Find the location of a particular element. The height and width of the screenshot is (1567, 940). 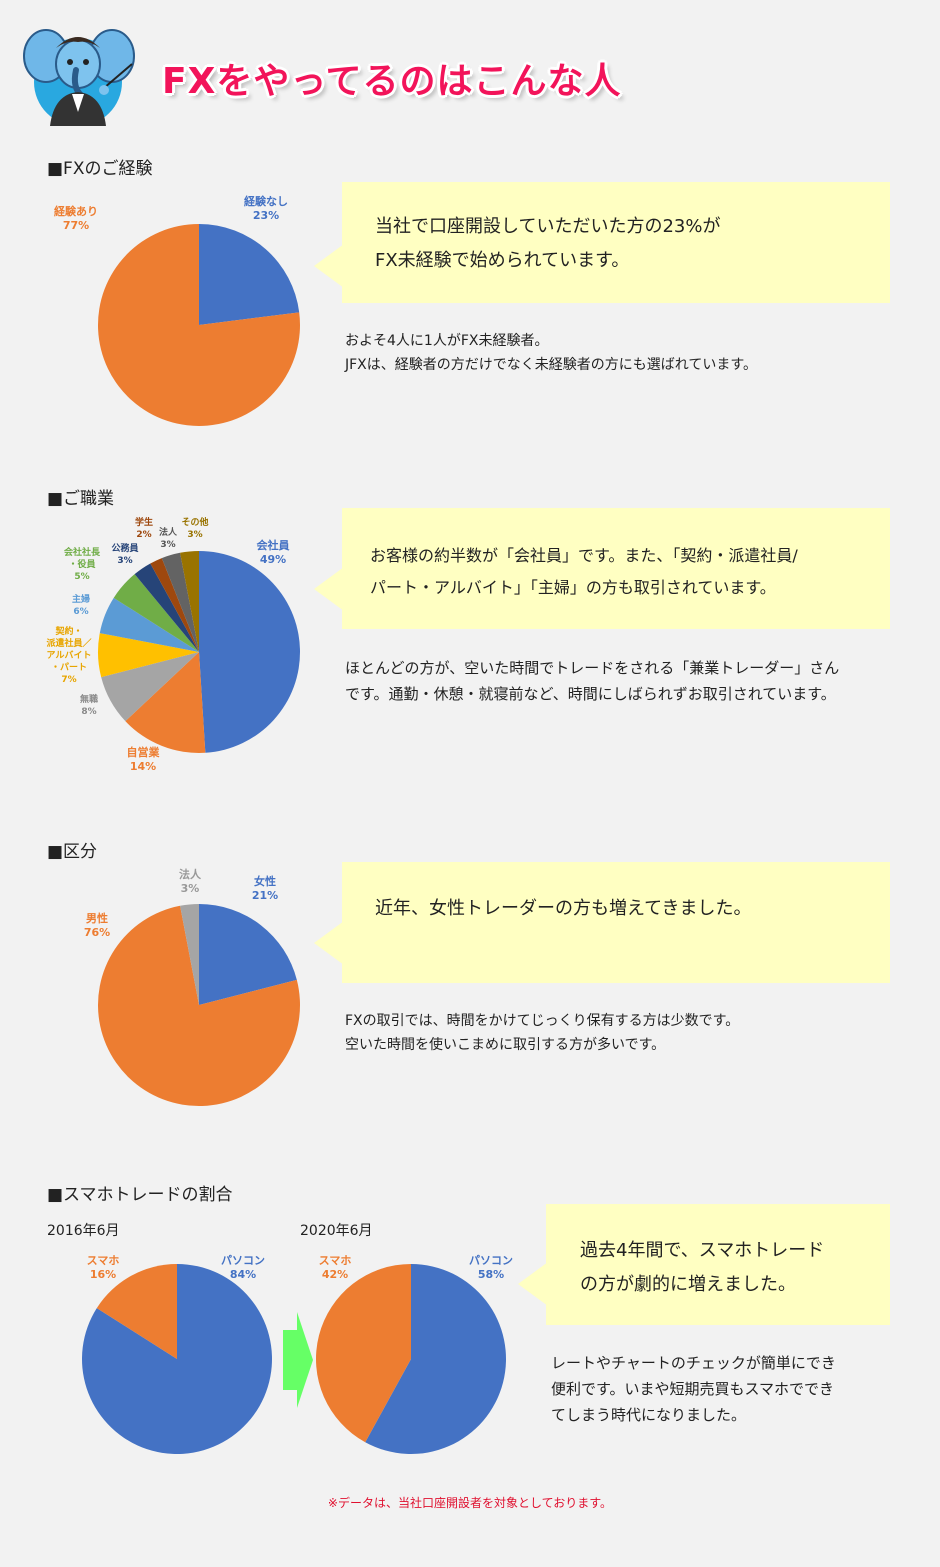

year-label-2016: 2016年6月 is located at coordinates (83, 1231).